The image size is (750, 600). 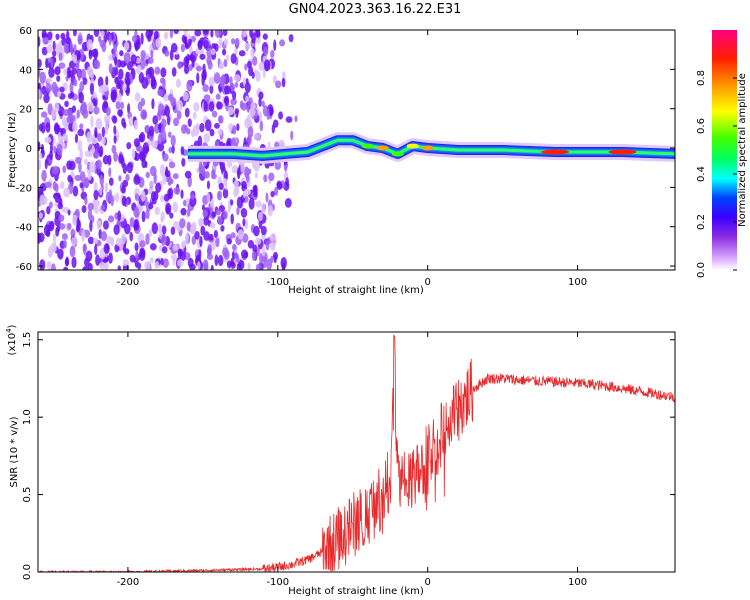 What do you see at coordinates (356, 591) in the screenshot?
I see `snr-x-label: Height of straight line (km)` at bounding box center [356, 591].